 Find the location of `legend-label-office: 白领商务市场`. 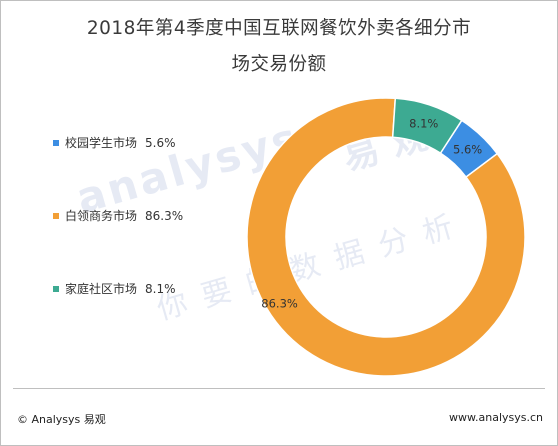

legend-label-office: 白领商务市场 is located at coordinates (101, 216).